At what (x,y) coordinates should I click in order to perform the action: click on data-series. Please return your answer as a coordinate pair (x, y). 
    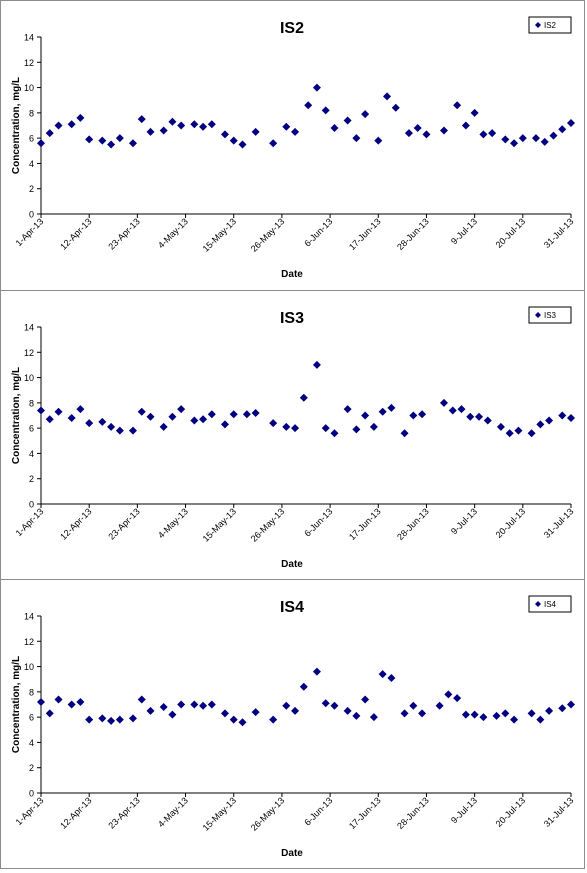
    Looking at the image, I should click on (306, 697).